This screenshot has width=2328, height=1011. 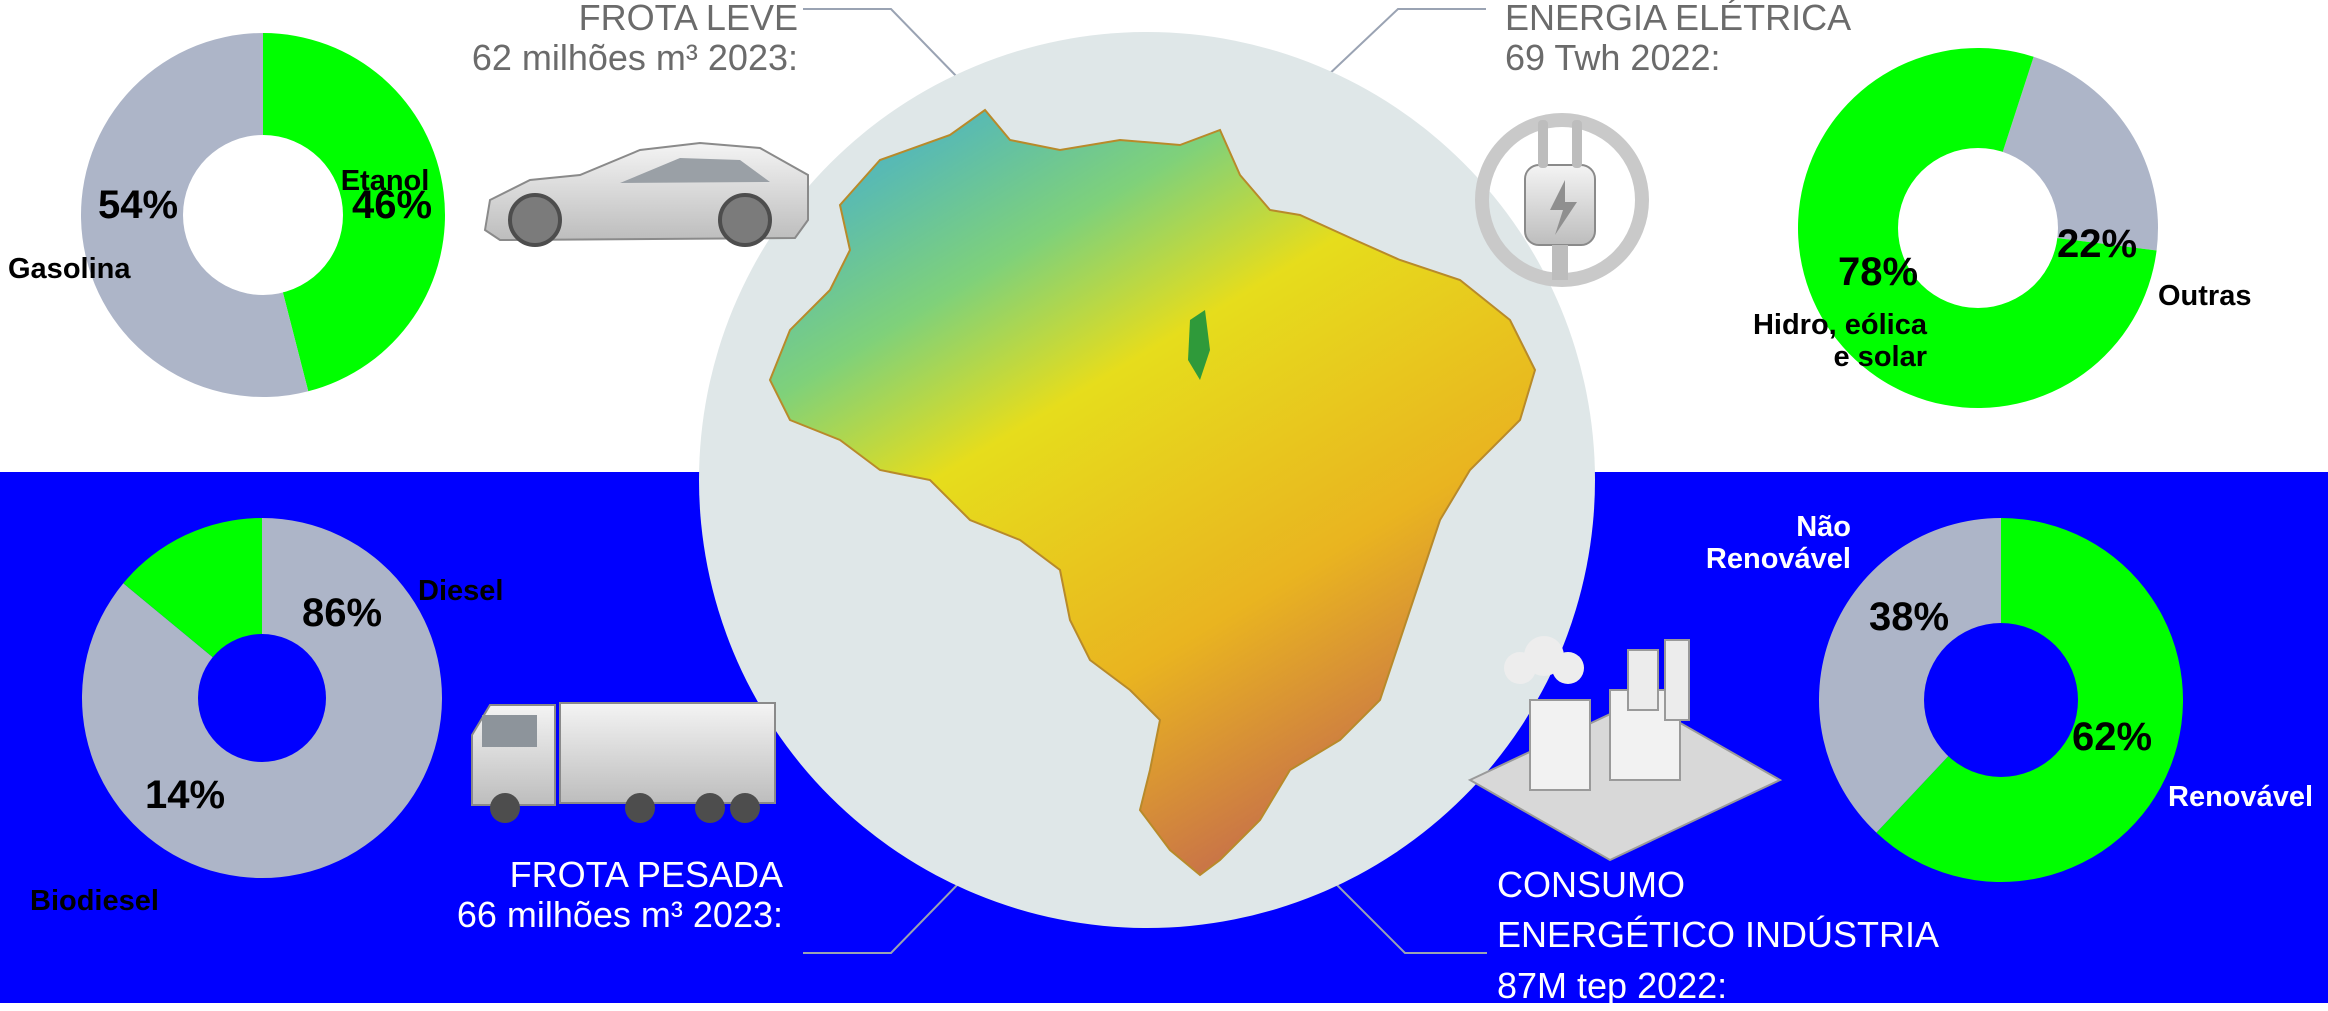 I want to click on connector-industria, so click(x=1409, y=916).